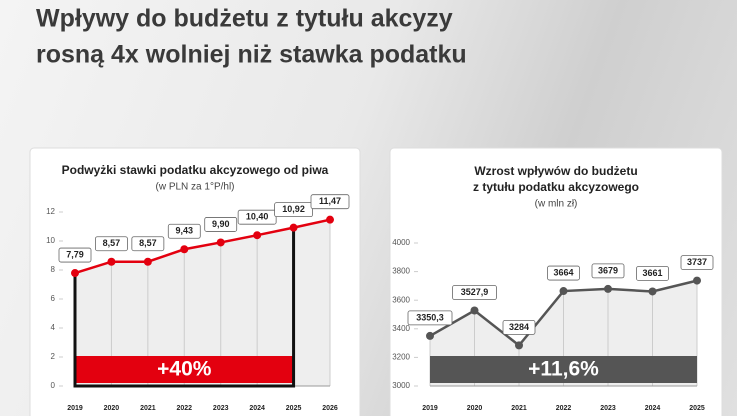 This screenshot has width=737, height=416. Describe the element at coordinates (53, 269) in the screenshot. I see `y-tick-label: 8` at that location.